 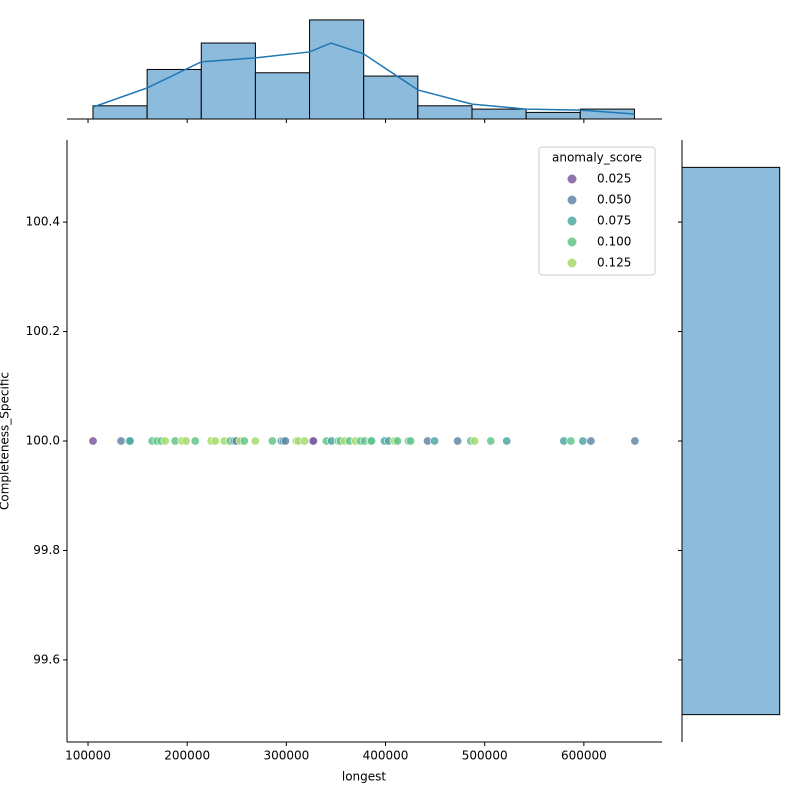 I want to click on y-tick-label: 100.2, so click(x=43, y=331).